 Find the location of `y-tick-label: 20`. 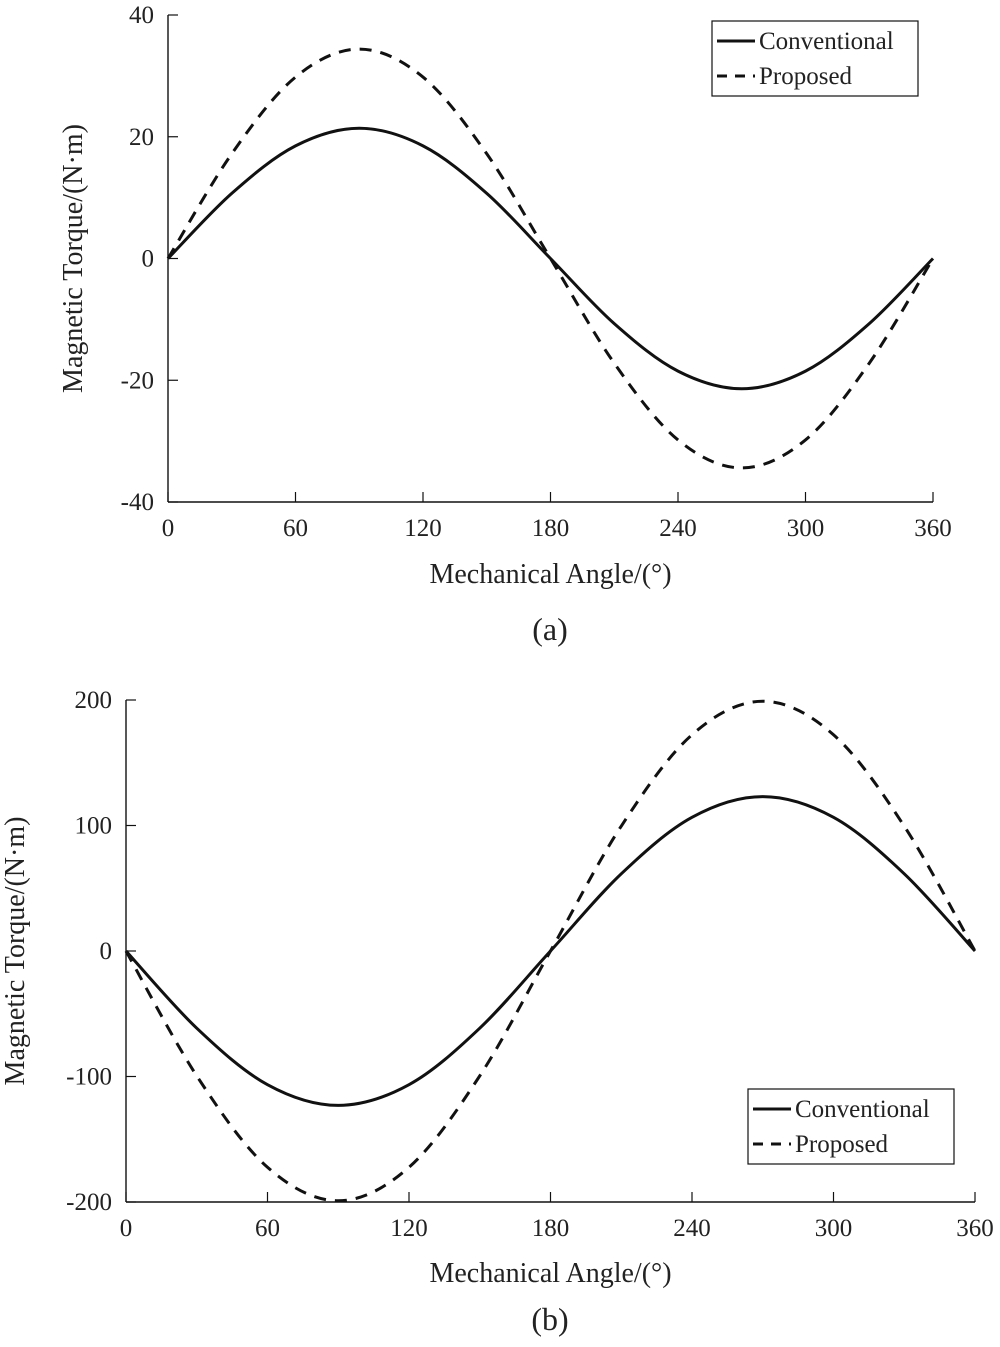

y-tick-label: 20 is located at coordinates (141, 137).